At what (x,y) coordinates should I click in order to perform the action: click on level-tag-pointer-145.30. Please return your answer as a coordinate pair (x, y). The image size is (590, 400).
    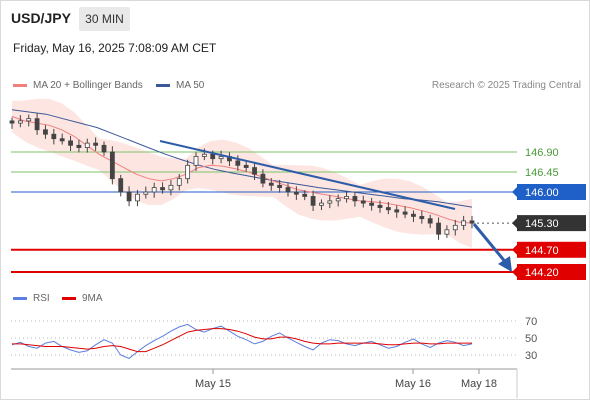
    Looking at the image, I should click on (514, 223).